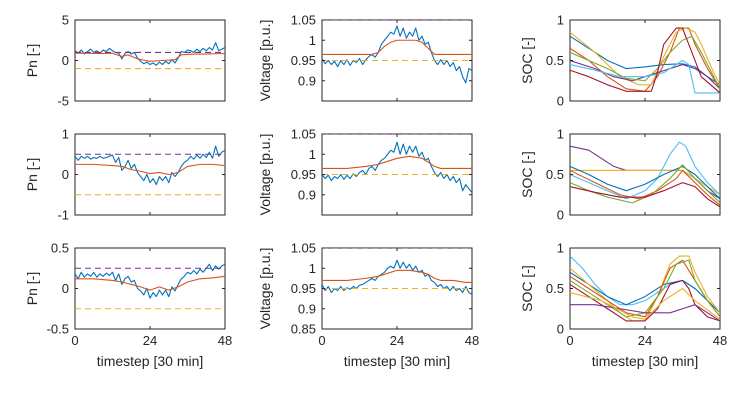  I want to click on chart-panel: -1 0 1 Pn [-], so click(125, 175).